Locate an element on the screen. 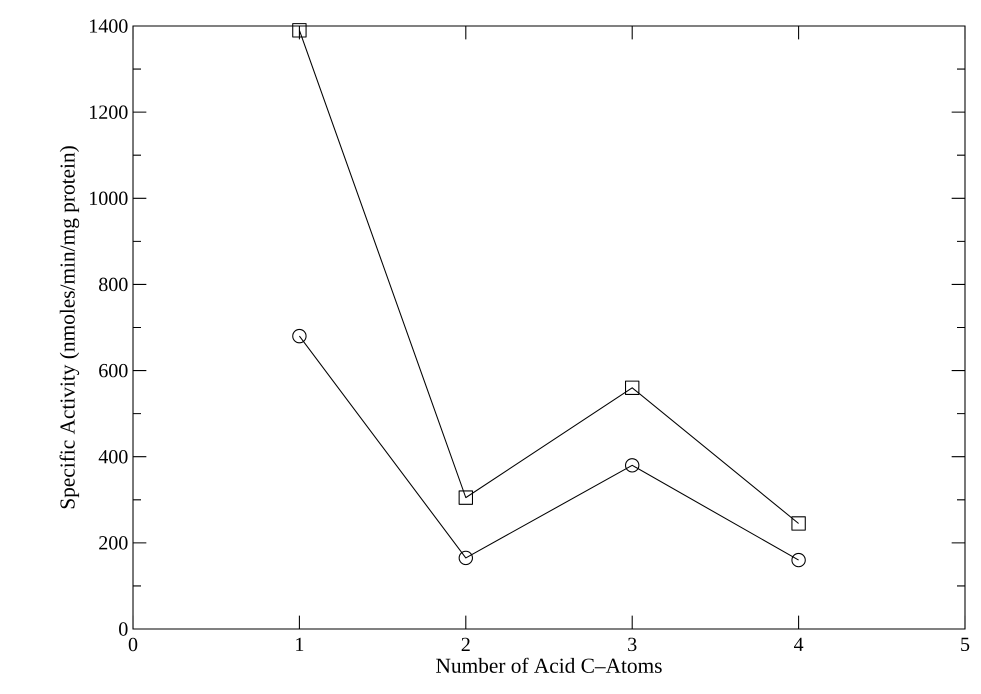 The width and height of the screenshot is (981, 694). x-tick-label: 1 is located at coordinates (300, 644).